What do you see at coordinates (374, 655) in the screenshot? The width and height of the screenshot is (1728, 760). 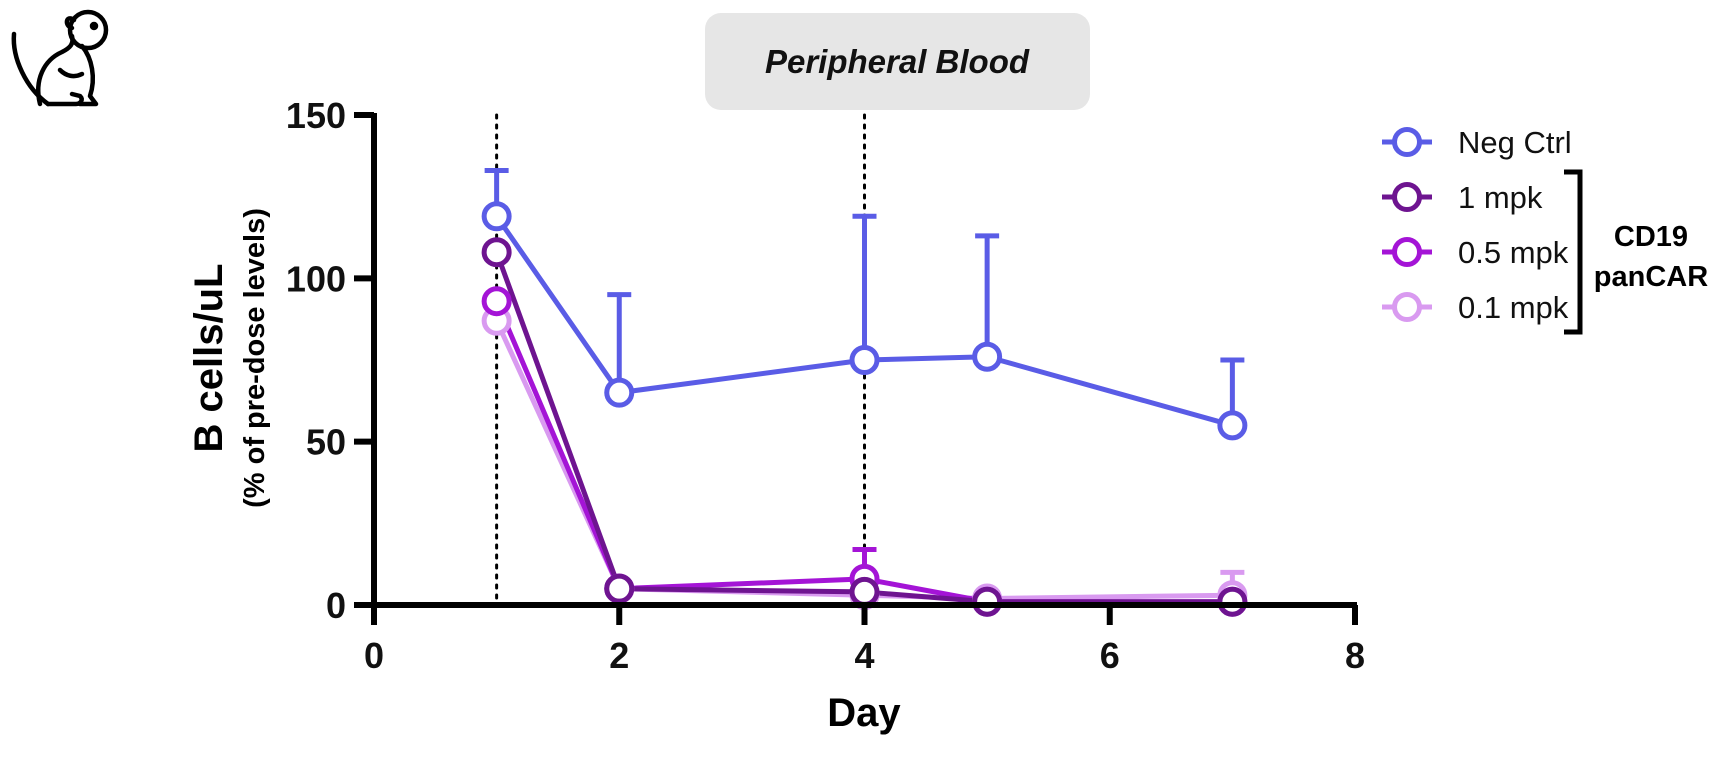 I see `x-tick-label: 0` at bounding box center [374, 655].